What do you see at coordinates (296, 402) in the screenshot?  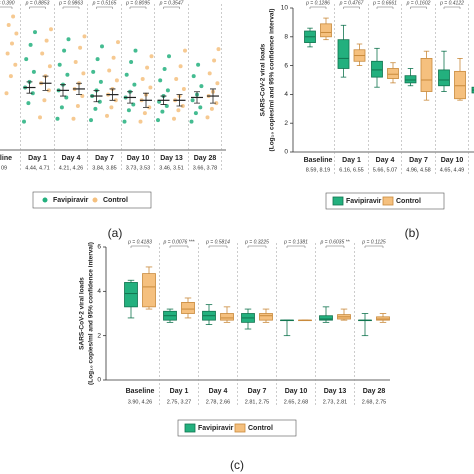 I see `summary-label: 2.65, 2.68` at bounding box center [296, 402].